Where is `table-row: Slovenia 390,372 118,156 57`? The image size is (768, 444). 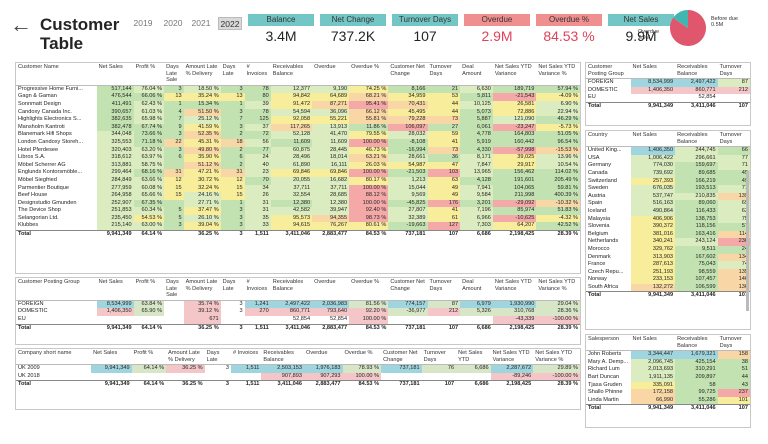
table-row: Slovenia 390,372 118,156 57 is located at coordinates (668, 227).